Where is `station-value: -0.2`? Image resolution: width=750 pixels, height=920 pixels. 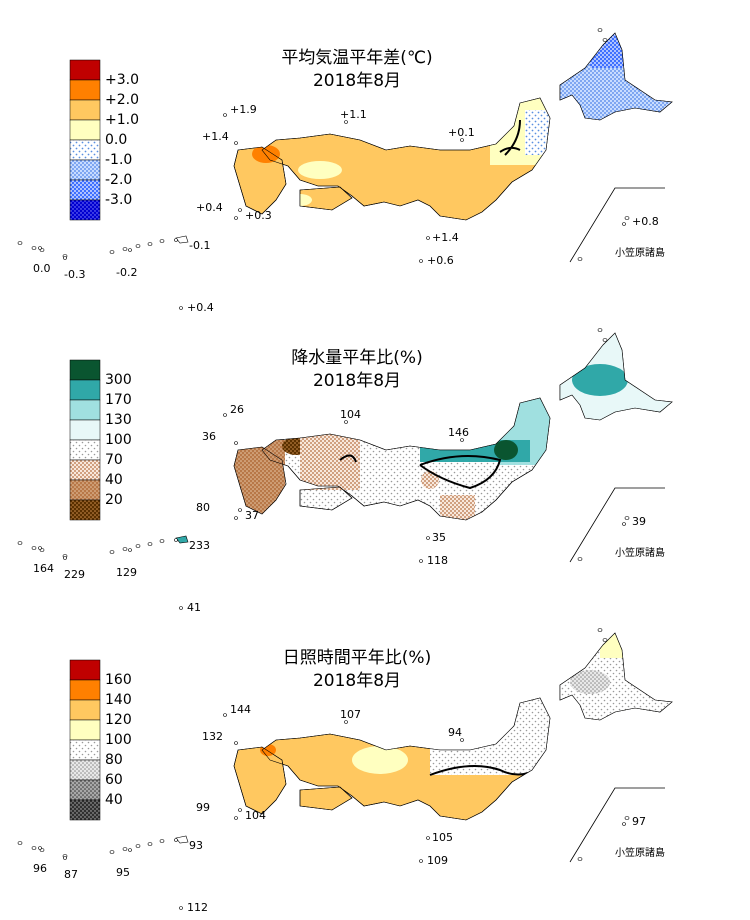 station-value: -0.2 is located at coordinates (126, 272).